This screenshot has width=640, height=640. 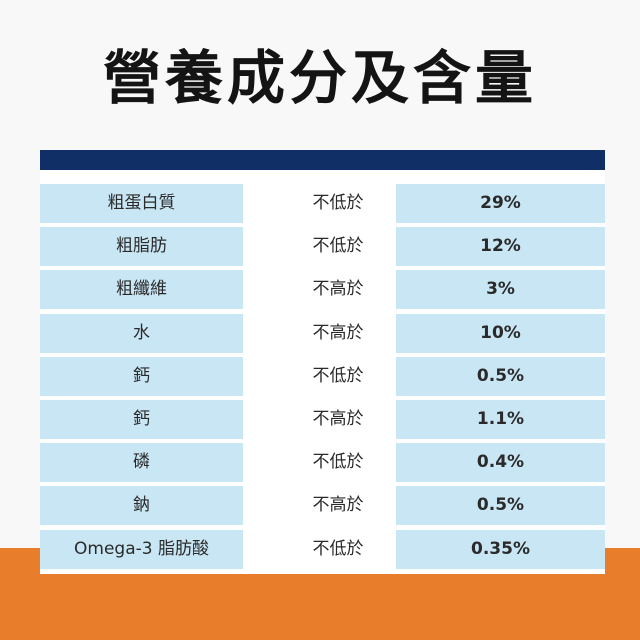 What do you see at coordinates (141, 506) in the screenshot?
I see `nutrient-name: 鈉` at bounding box center [141, 506].